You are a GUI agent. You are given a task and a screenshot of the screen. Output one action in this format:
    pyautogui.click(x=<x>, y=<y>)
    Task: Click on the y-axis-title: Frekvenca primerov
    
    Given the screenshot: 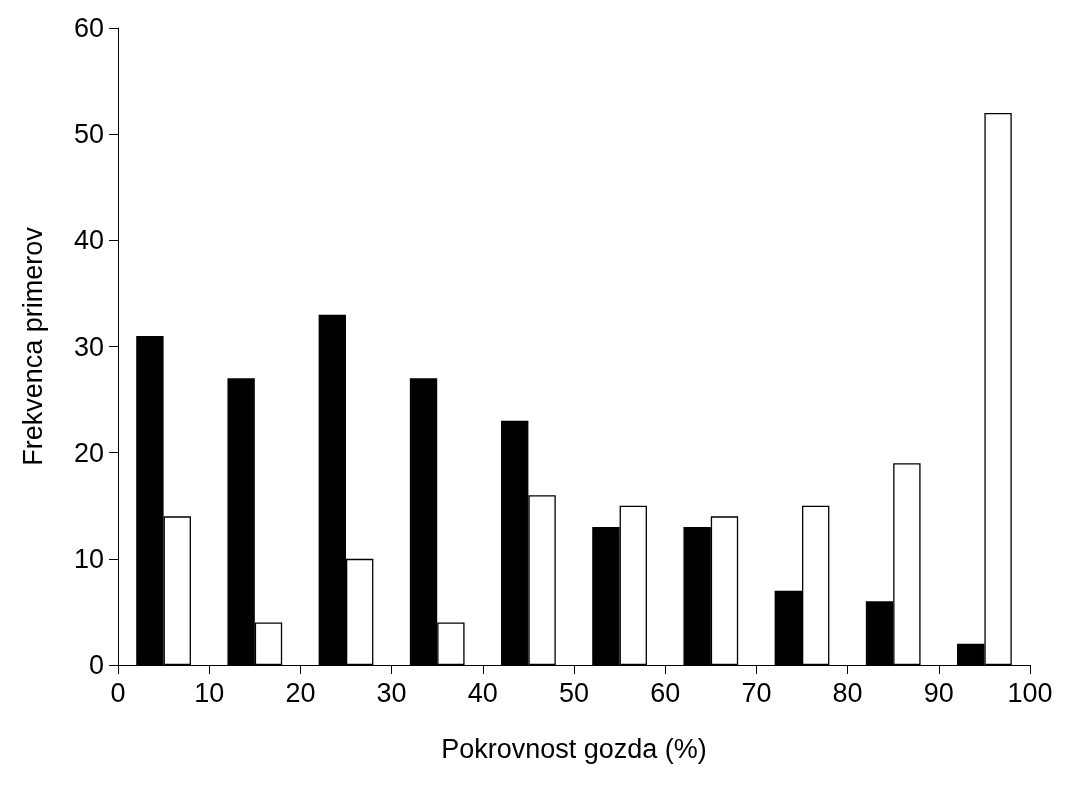 What is the action you would take?
    pyautogui.click(x=32, y=346)
    